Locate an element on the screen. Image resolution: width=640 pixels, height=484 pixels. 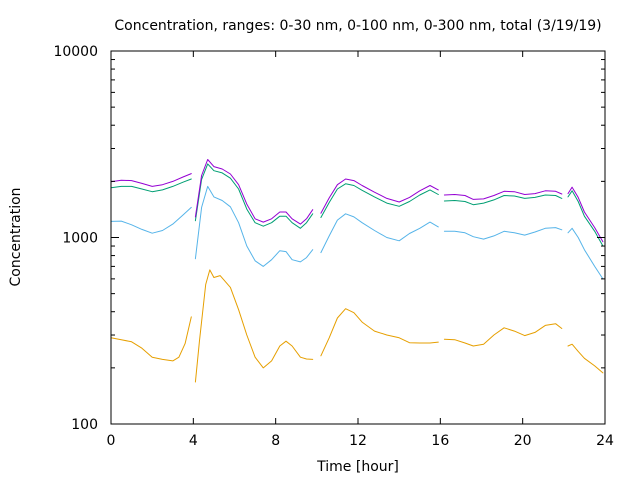
y-tick-label: 1000 is located at coordinates (80, 239).